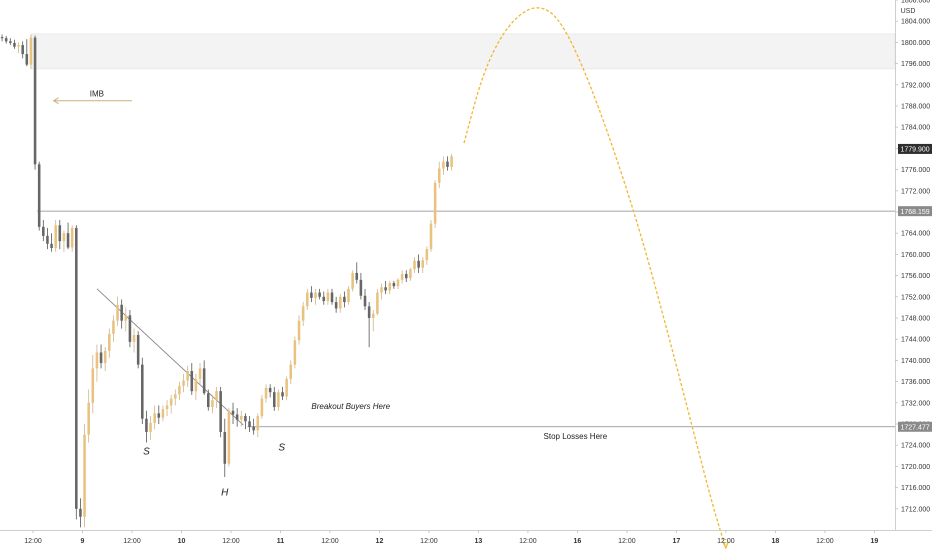 The width and height of the screenshot is (932, 550). What do you see at coordinates (915, 287) in the screenshot?
I see `price-tags: 1779.900 1768.159 1727.477` at bounding box center [915, 287].